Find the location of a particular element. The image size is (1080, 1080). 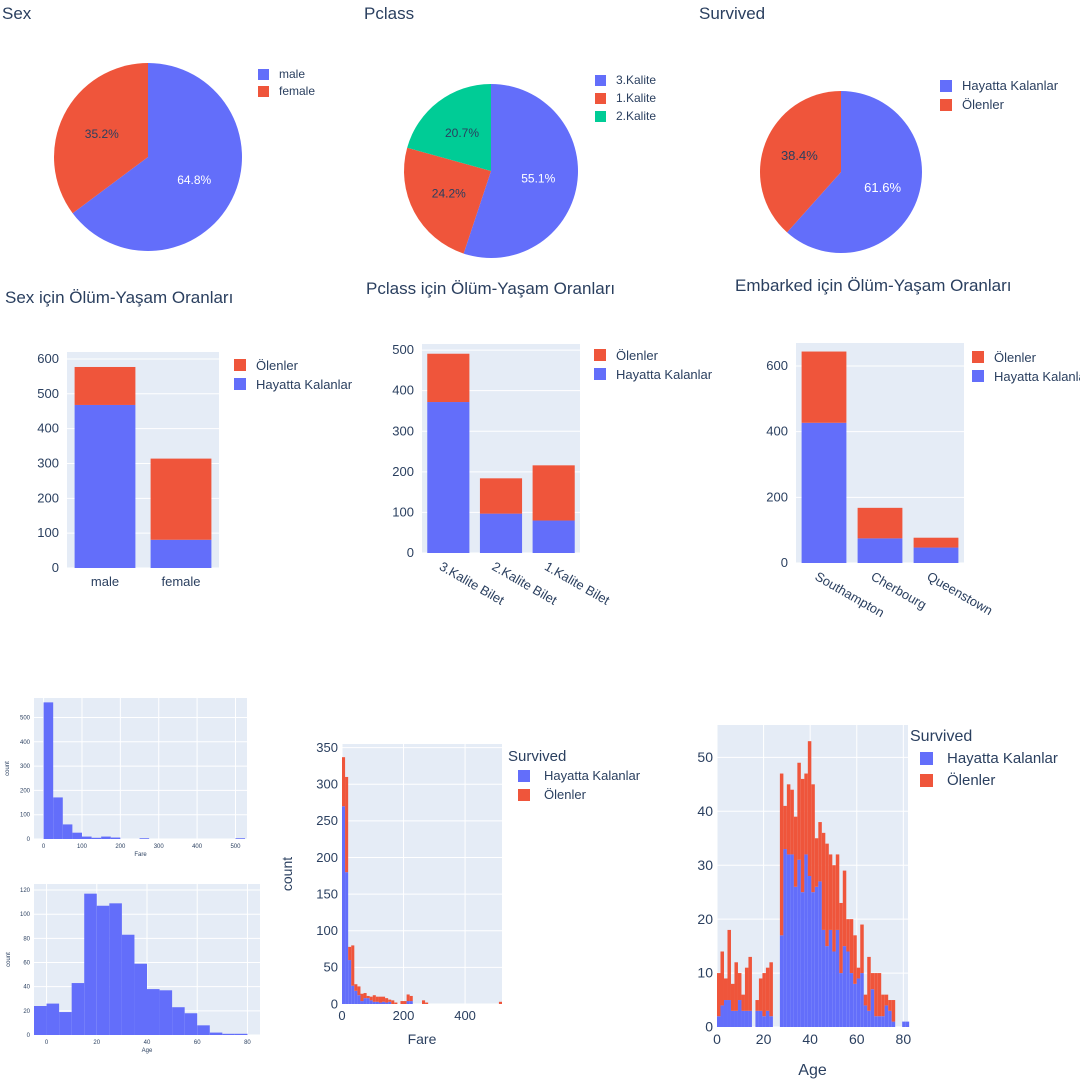

x-tick-label: 0 is located at coordinates (341, 1015).